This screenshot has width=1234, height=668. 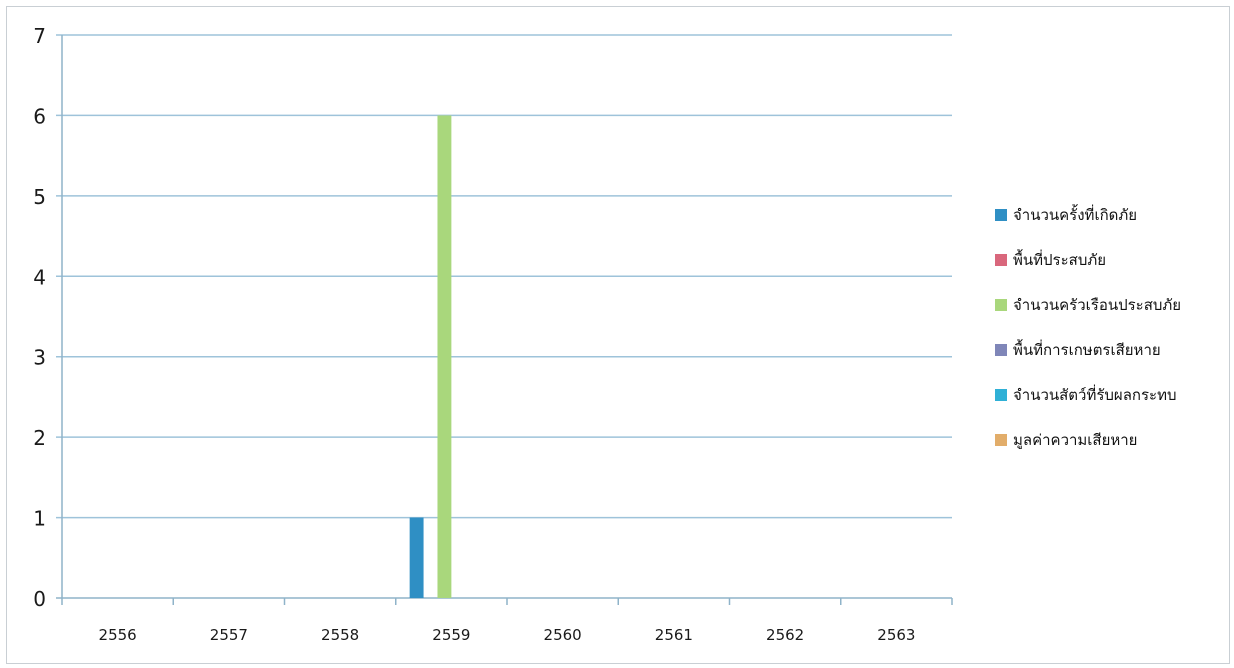 I want to click on legend-item: จำนวนสัตว์ที่รับผลกระทบ, so click(x=1110, y=395).